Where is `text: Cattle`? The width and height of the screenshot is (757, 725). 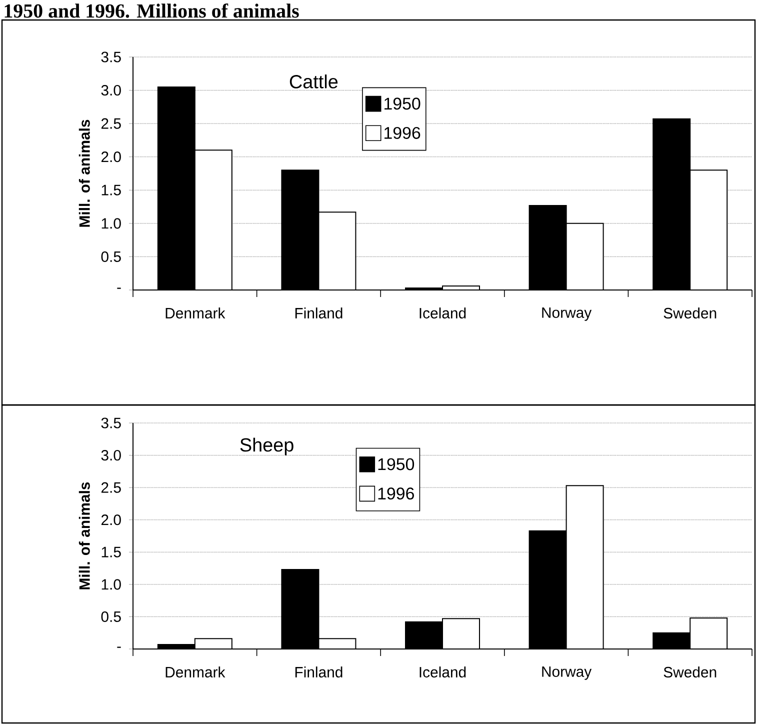 text: Cattle is located at coordinates (314, 81).